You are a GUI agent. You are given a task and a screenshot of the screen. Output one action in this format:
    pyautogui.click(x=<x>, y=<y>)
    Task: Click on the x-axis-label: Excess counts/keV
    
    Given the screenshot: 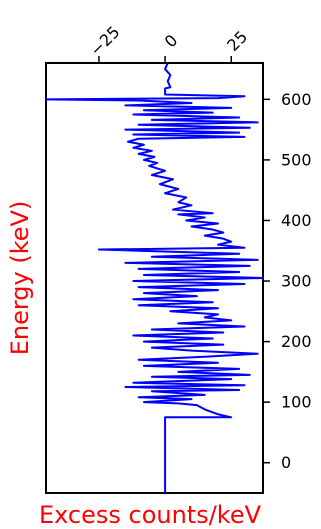 What is the action you would take?
    pyautogui.click(x=150, y=515)
    